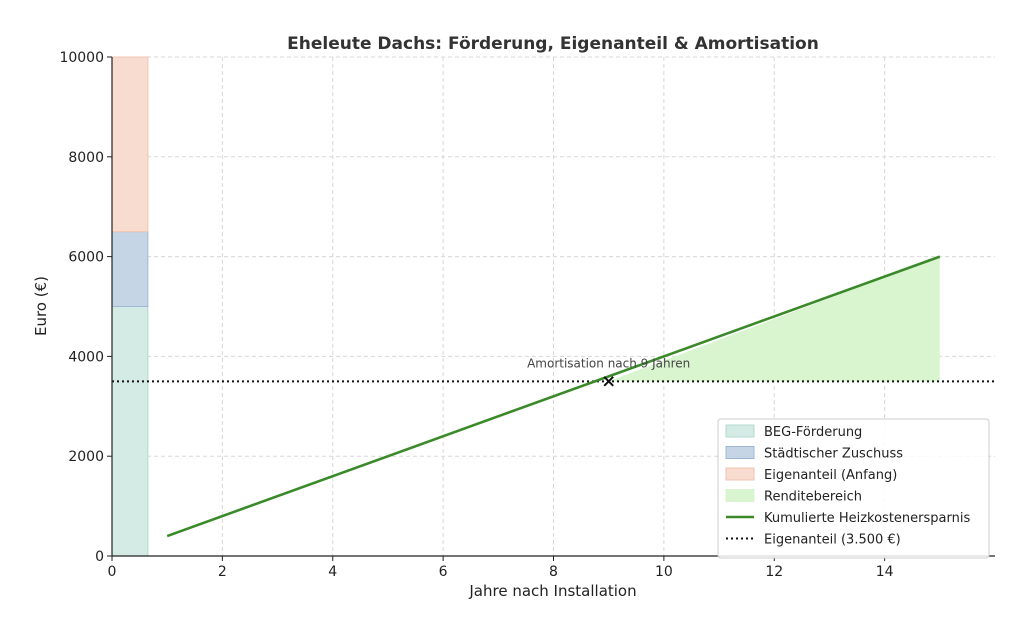  What do you see at coordinates (332, 572) in the screenshot?
I see `x-tick-label: 4` at bounding box center [332, 572].